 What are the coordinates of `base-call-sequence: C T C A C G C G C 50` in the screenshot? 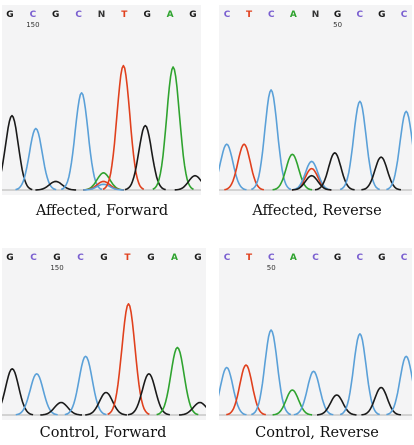 It's located at (315, 262).